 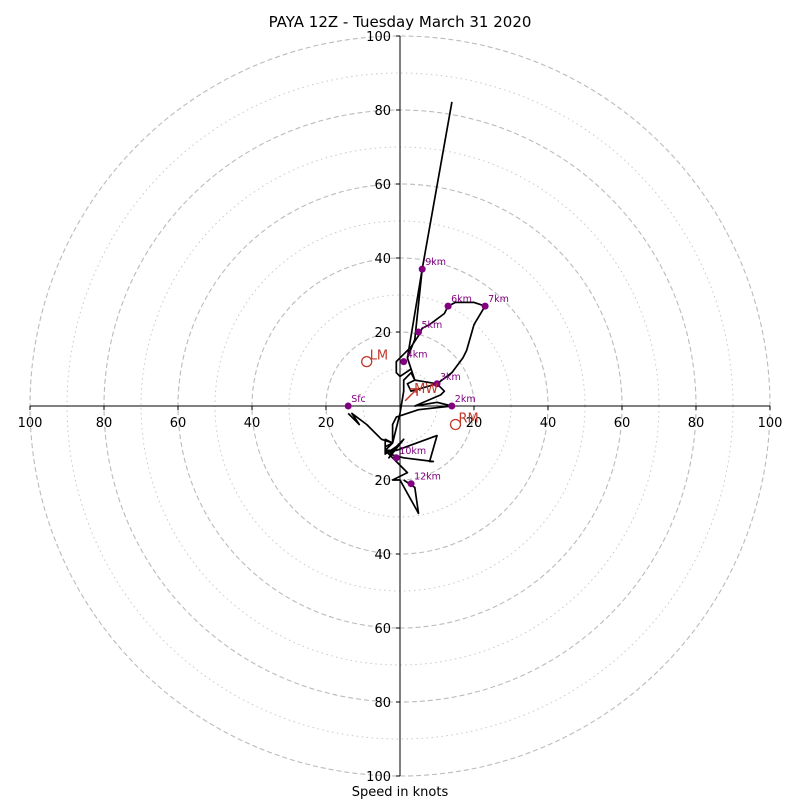 I want to click on height-marker-label: 4km, so click(x=417, y=355).